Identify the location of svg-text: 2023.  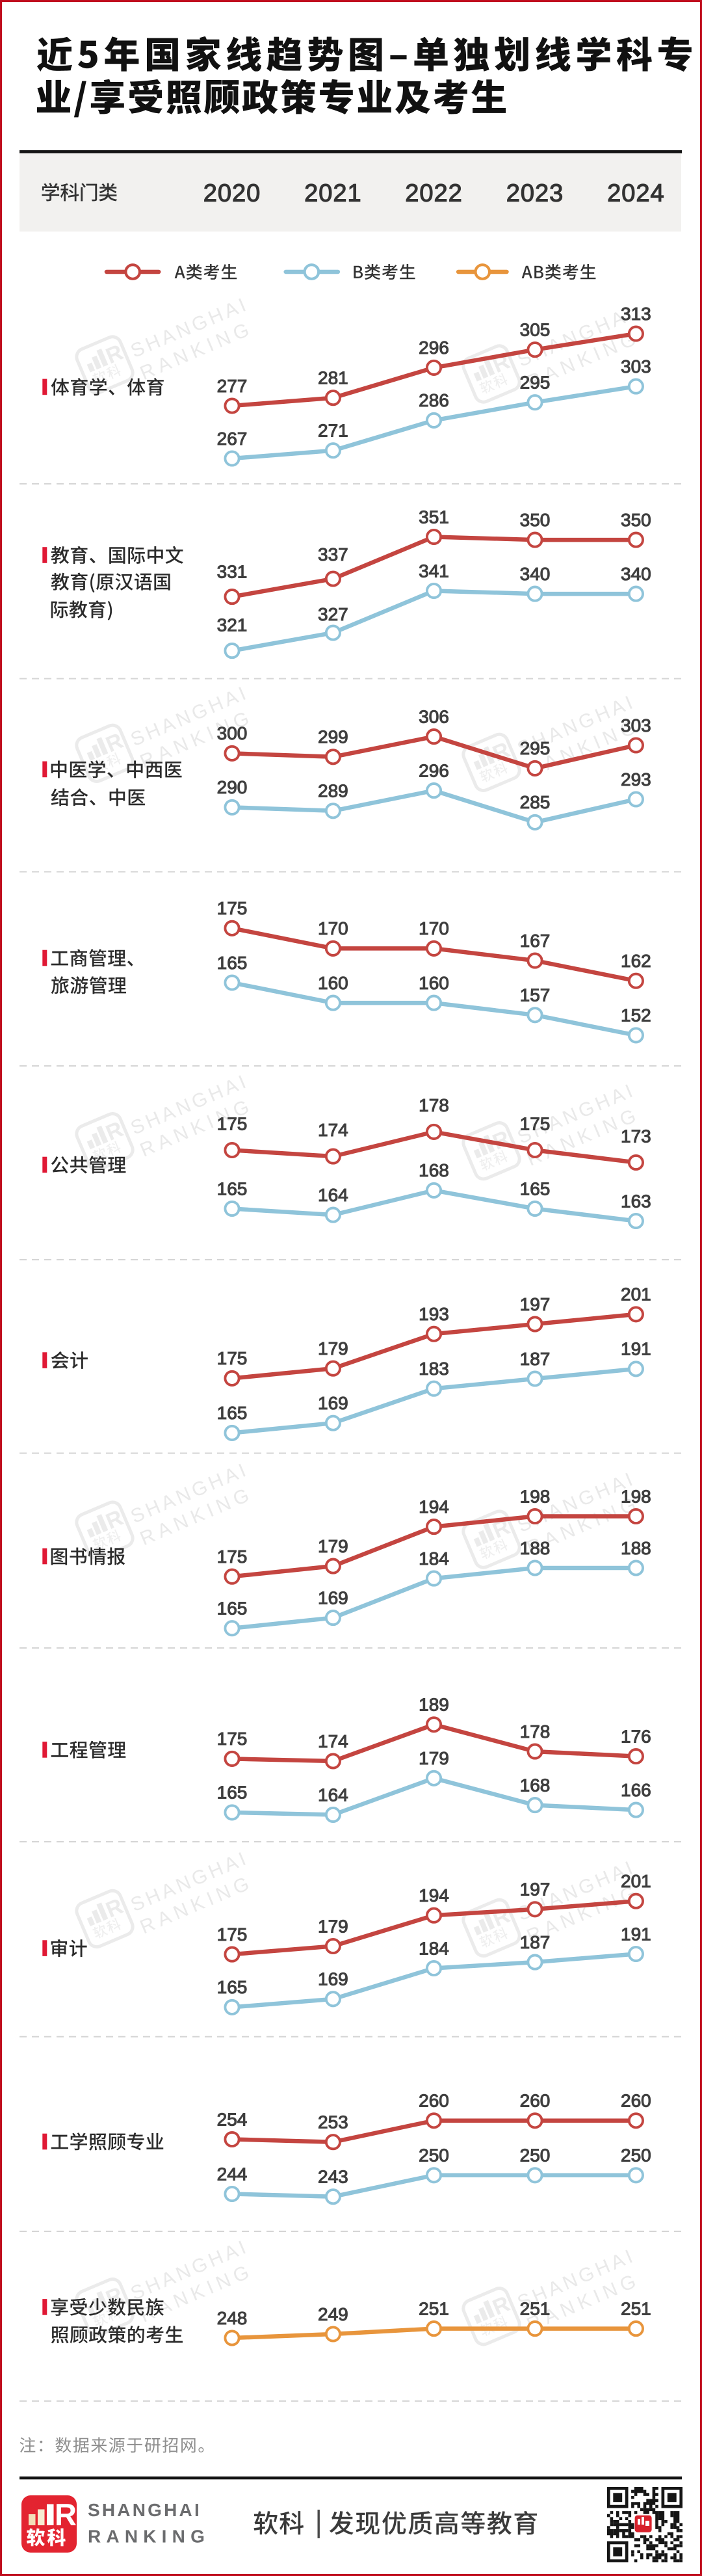
(535, 193).